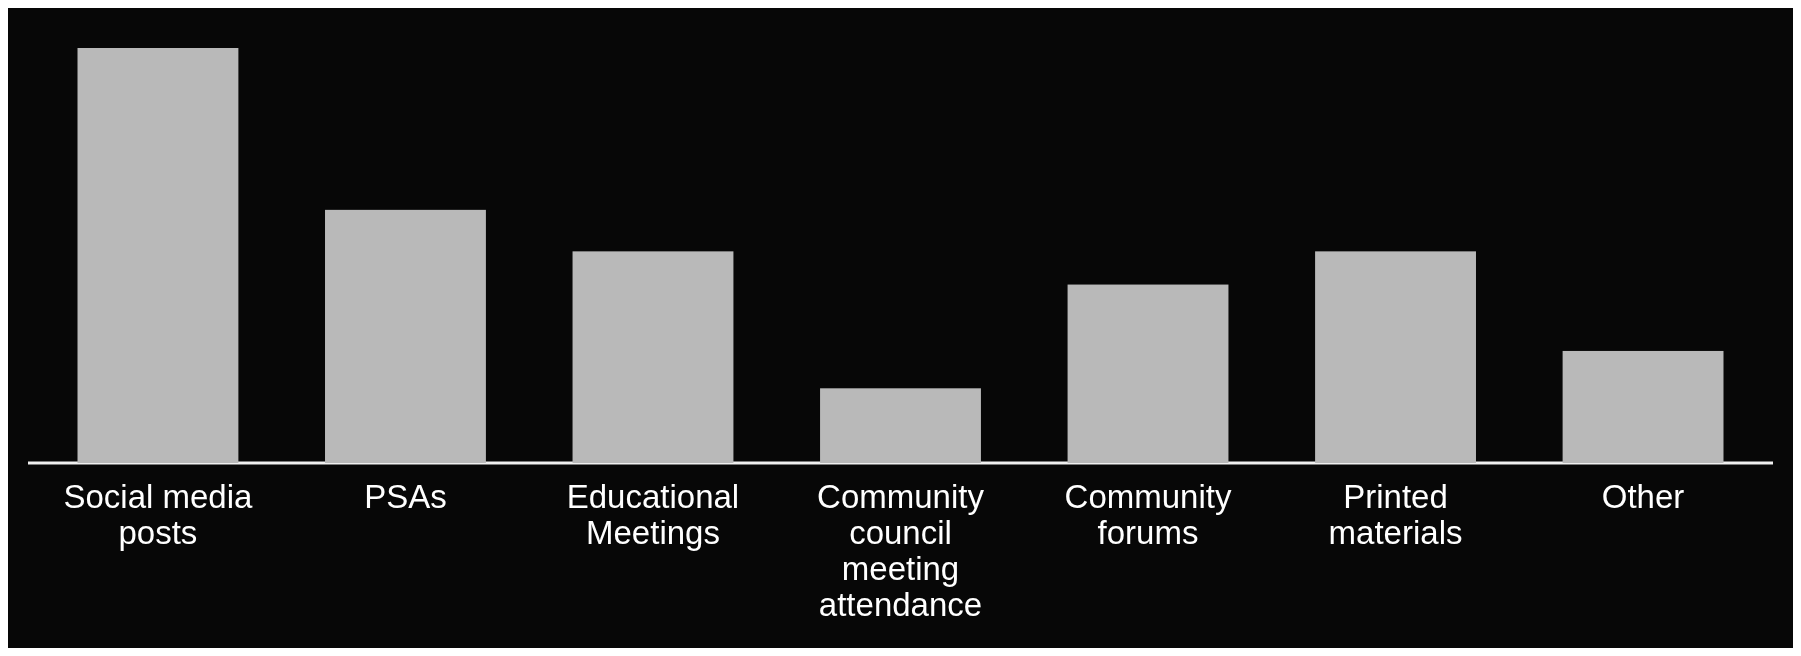 This screenshot has width=1801, height=656. What do you see at coordinates (1643, 496) in the screenshot?
I see `x-tick-label: Other` at bounding box center [1643, 496].